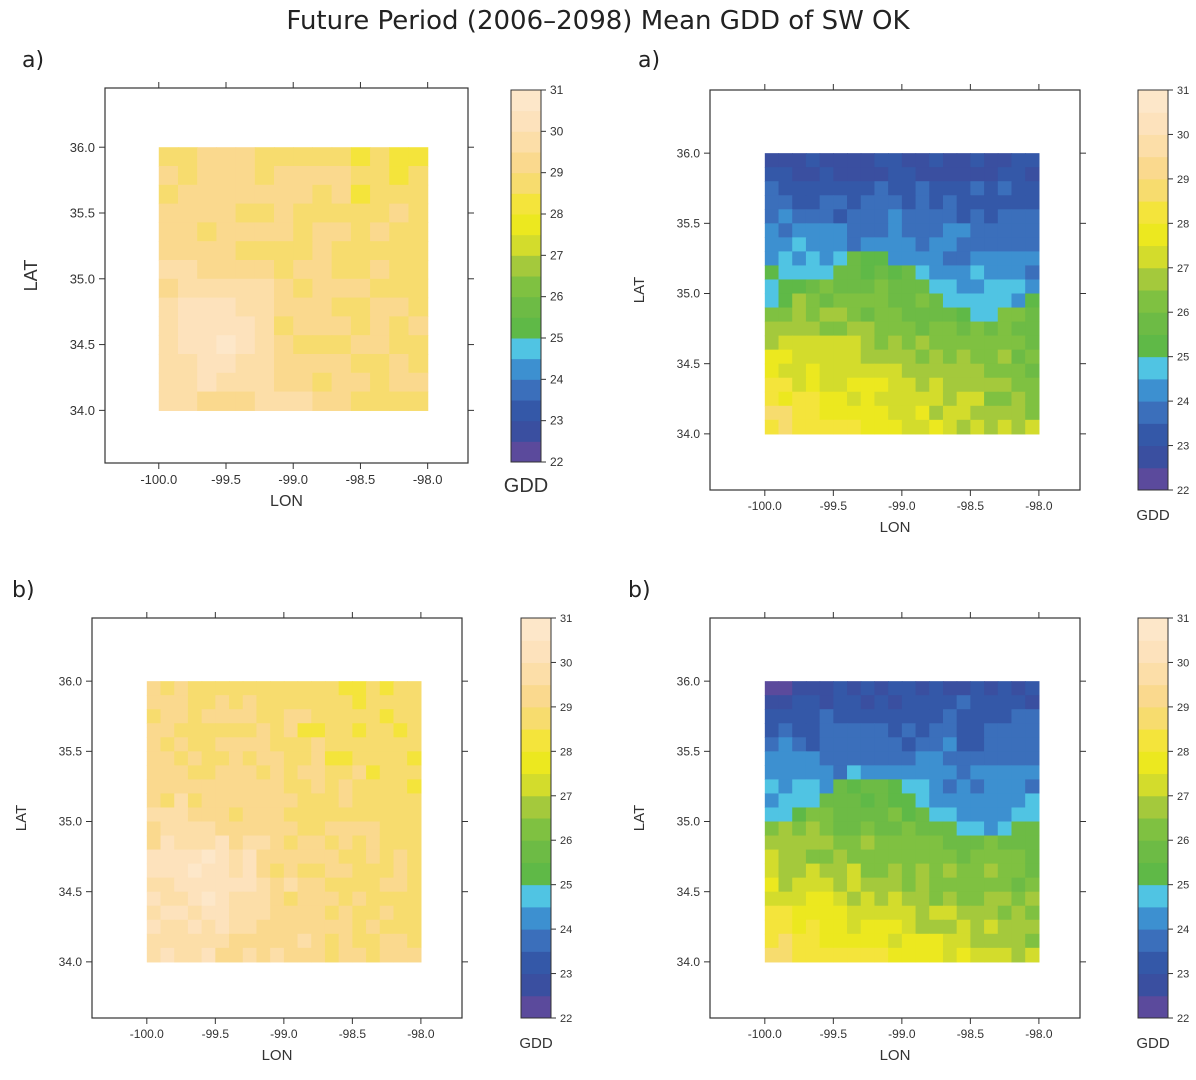 The width and height of the screenshot is (1196, 1080). Describe the element at coordinates (1183, 708) in the screenshot. I see `colorbar-tick-label: 29` at that location.